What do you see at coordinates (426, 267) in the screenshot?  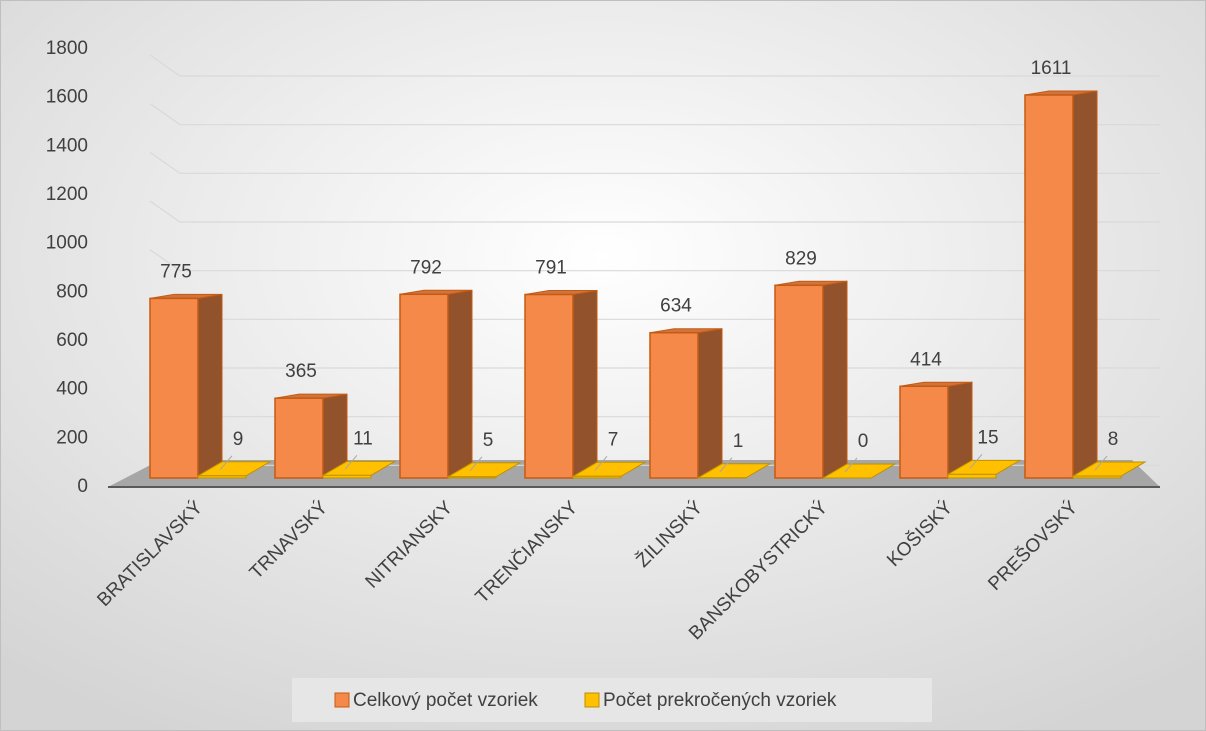 I see `data-label: 792` at bounding box center [426, 267].